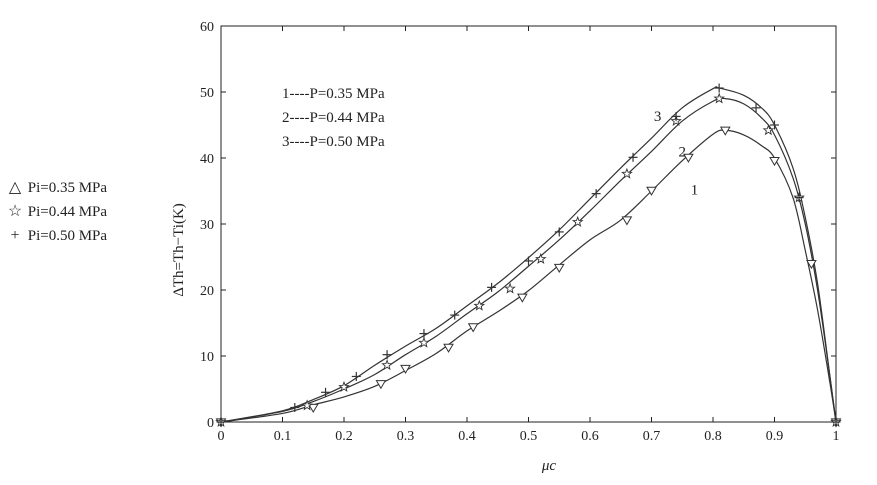 The width and height of the screenshot is (877, 485). I want to click on y-axis-label: ΔTh=Th−Ti(K), so click(179, 250).